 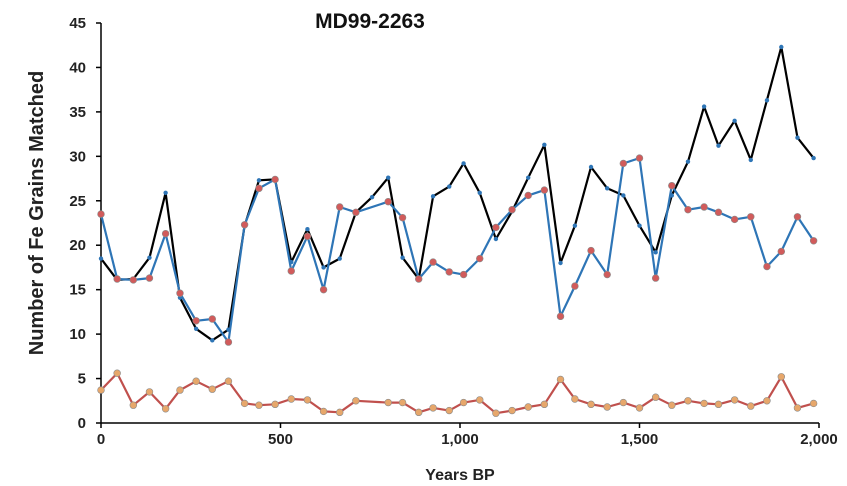 What do you see at coordinates (82, 379) in the screenshot?
I see `y-tick-label: 5` at bounding box center [82, 379].